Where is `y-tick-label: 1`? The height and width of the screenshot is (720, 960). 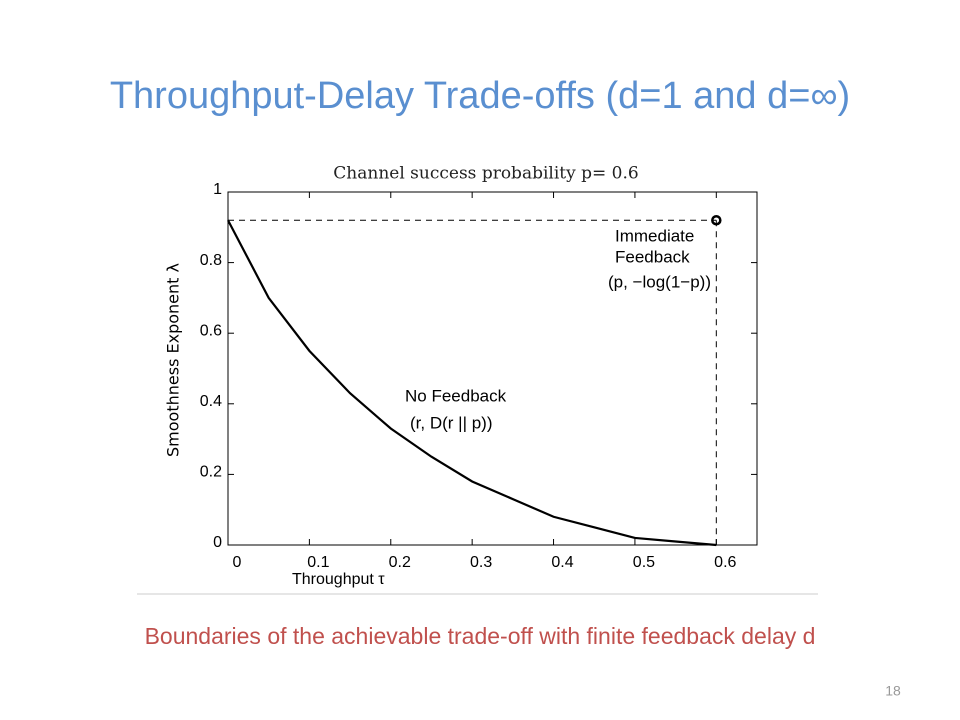
y-tick-label: 1 is located at coordinates (217, 189).